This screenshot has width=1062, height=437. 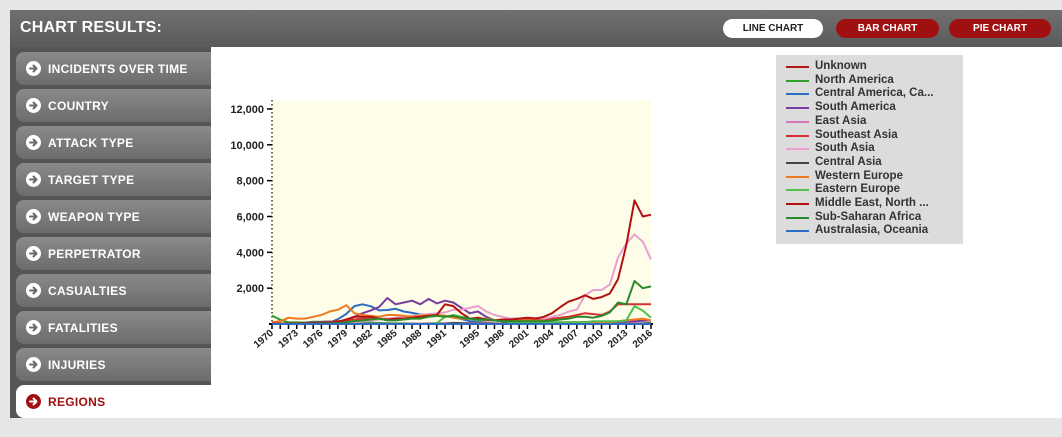 What do you see at coordinates (118, 69) in the screenshot?
I see `sidebar-item-label: INCIDENTS OVER TIME` at bounding box center [118, 69].